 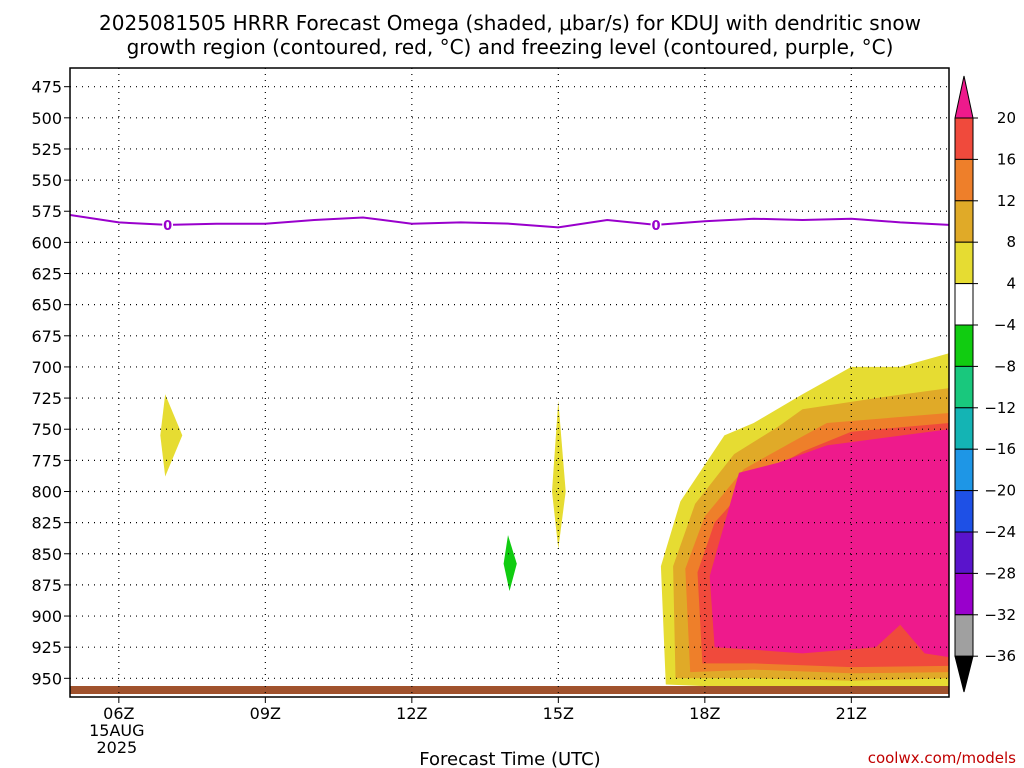 What do you see at coordinates (964, 674) in the screenshot?
I see `colorbar-bottom-triangle` at bounding box center [964, 674].